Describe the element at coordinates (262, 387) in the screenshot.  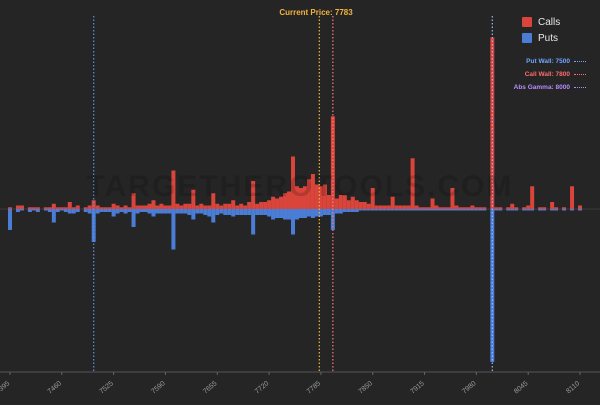
I see `x-tick-label: 7720` at that location.